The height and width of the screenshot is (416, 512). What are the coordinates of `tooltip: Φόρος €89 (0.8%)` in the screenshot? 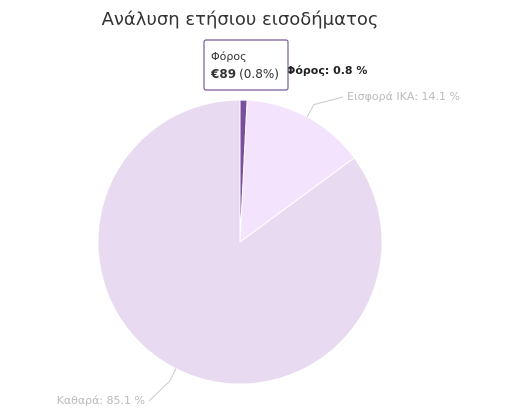 It's located at (246, 65).